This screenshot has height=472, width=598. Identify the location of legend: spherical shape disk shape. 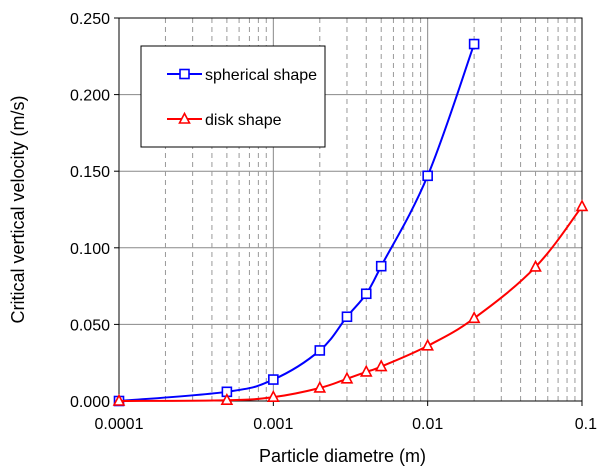
(233, 96).